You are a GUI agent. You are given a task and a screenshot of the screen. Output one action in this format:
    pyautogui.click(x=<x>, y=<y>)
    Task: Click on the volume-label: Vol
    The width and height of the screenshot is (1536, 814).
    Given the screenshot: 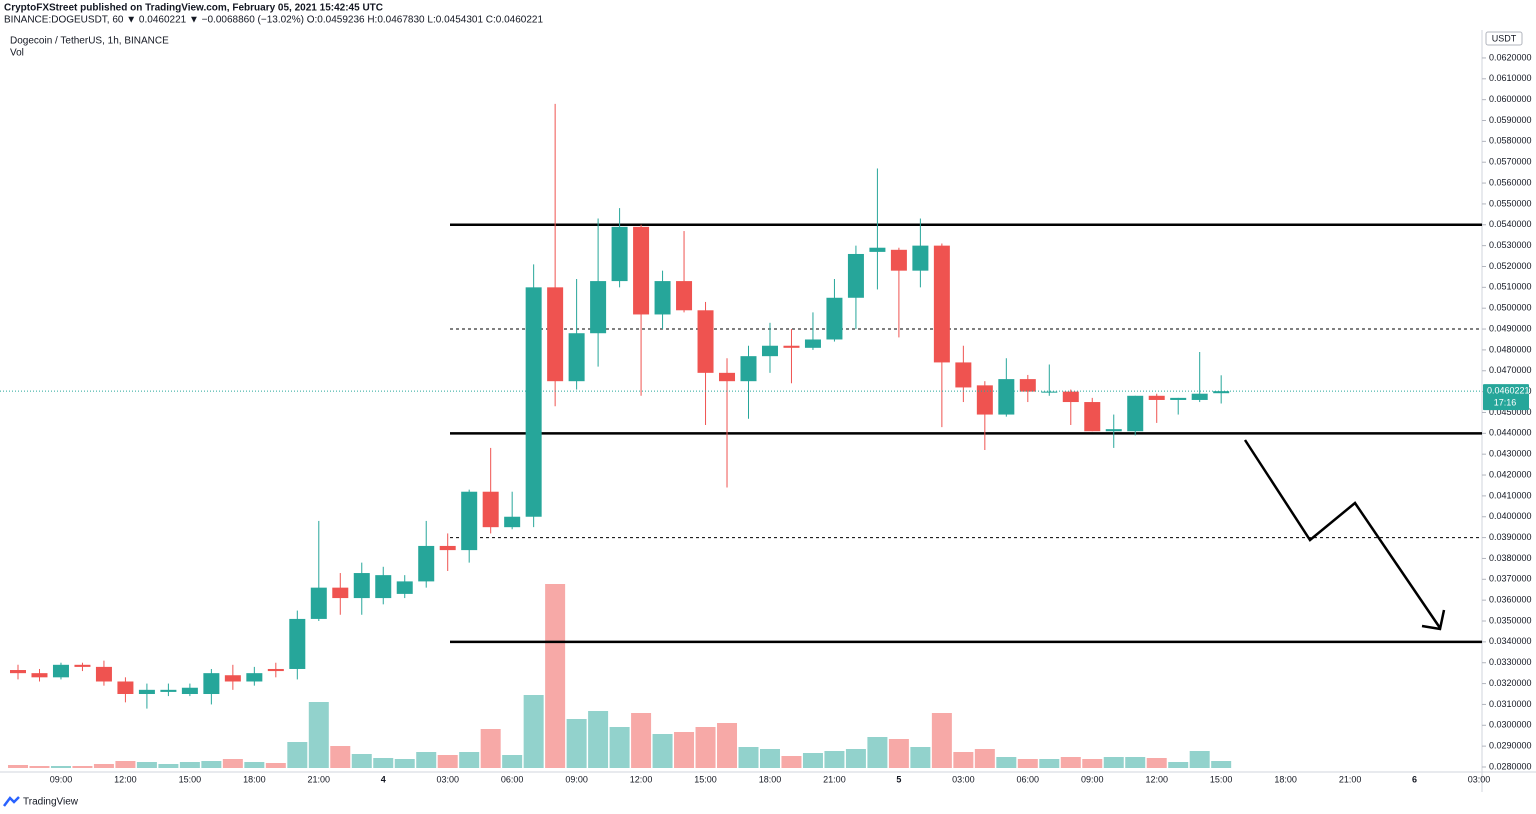 What is the action you would take?
    pyautogui.click(x=17, y=53)
    